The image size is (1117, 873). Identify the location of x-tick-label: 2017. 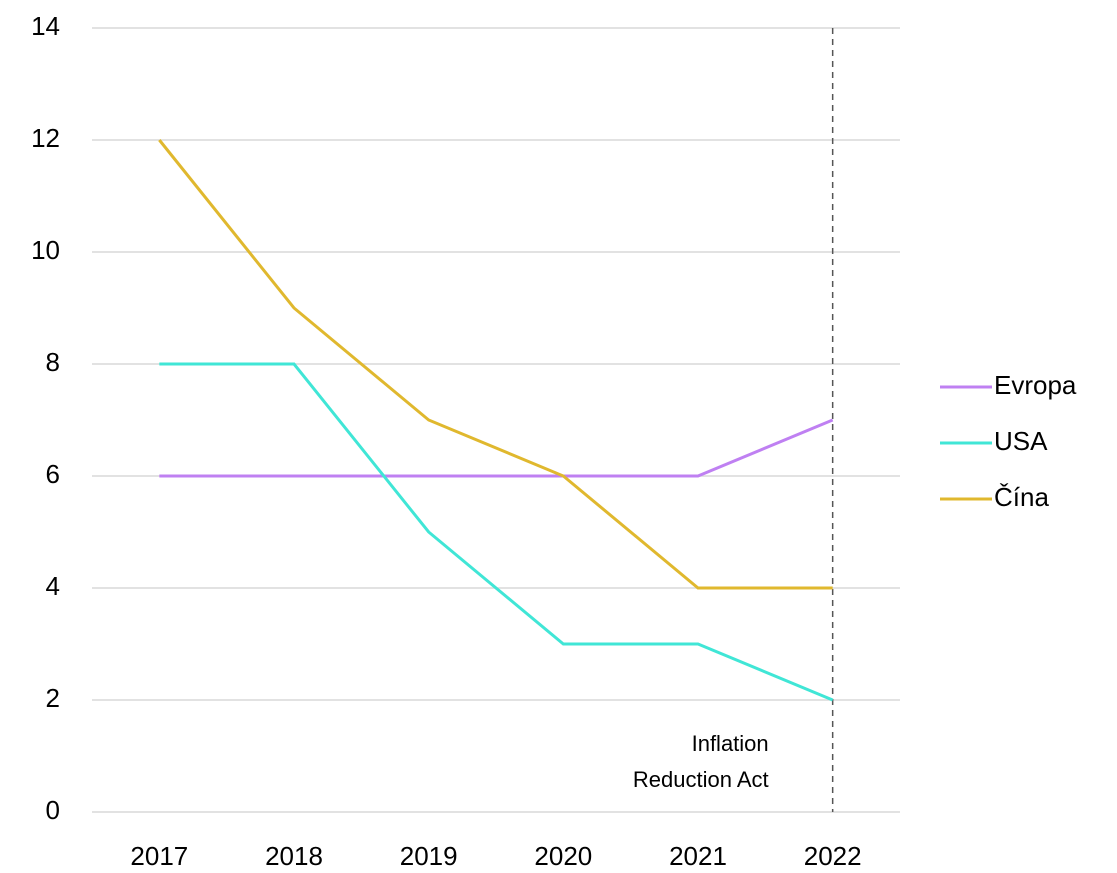
(159, 856).